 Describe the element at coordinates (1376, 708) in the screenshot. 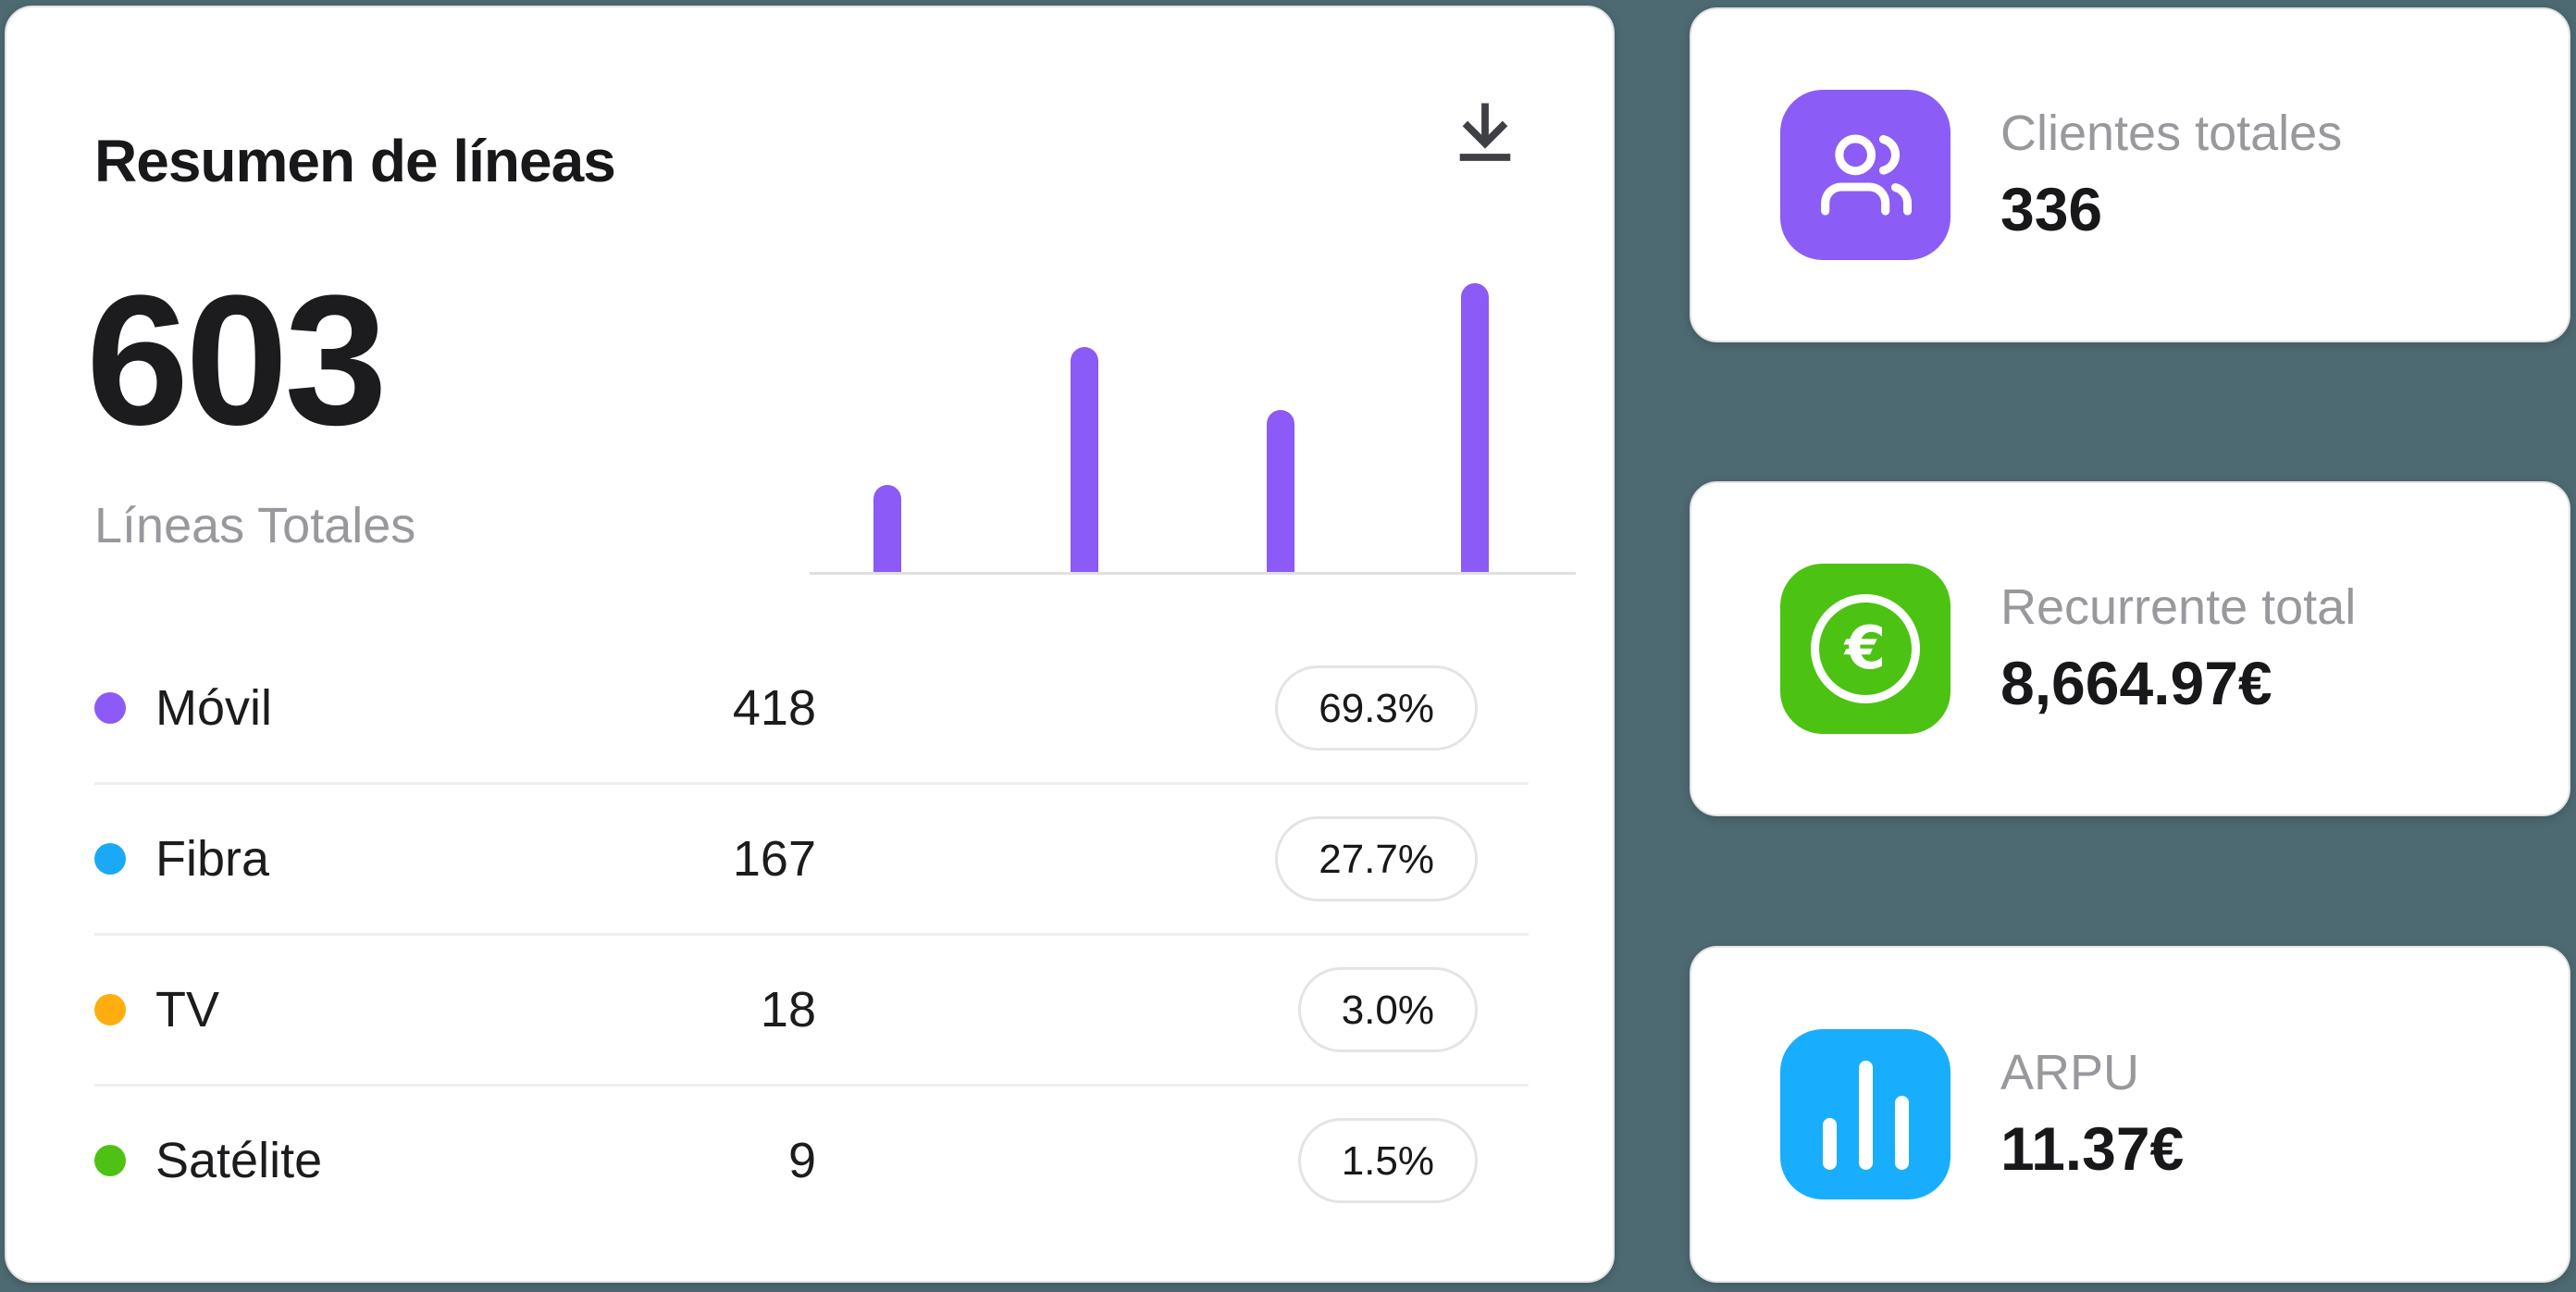

I see `percent-badge: 69.3%` at that location.